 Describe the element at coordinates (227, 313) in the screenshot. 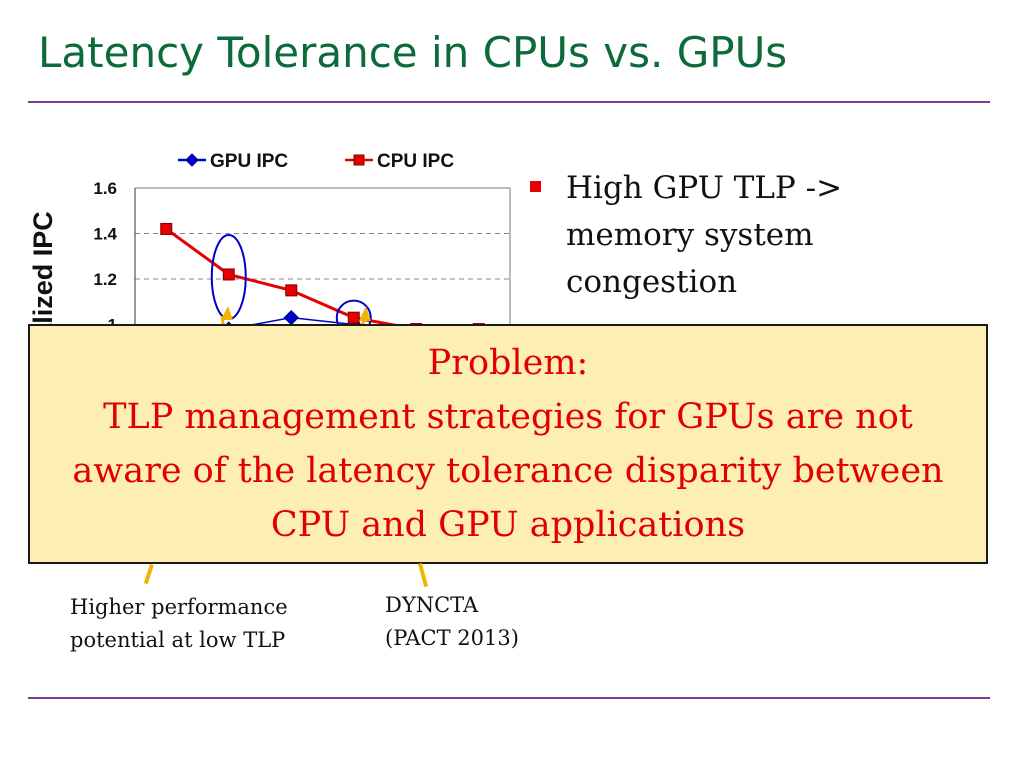

I see `left-arrow-head` at that location.